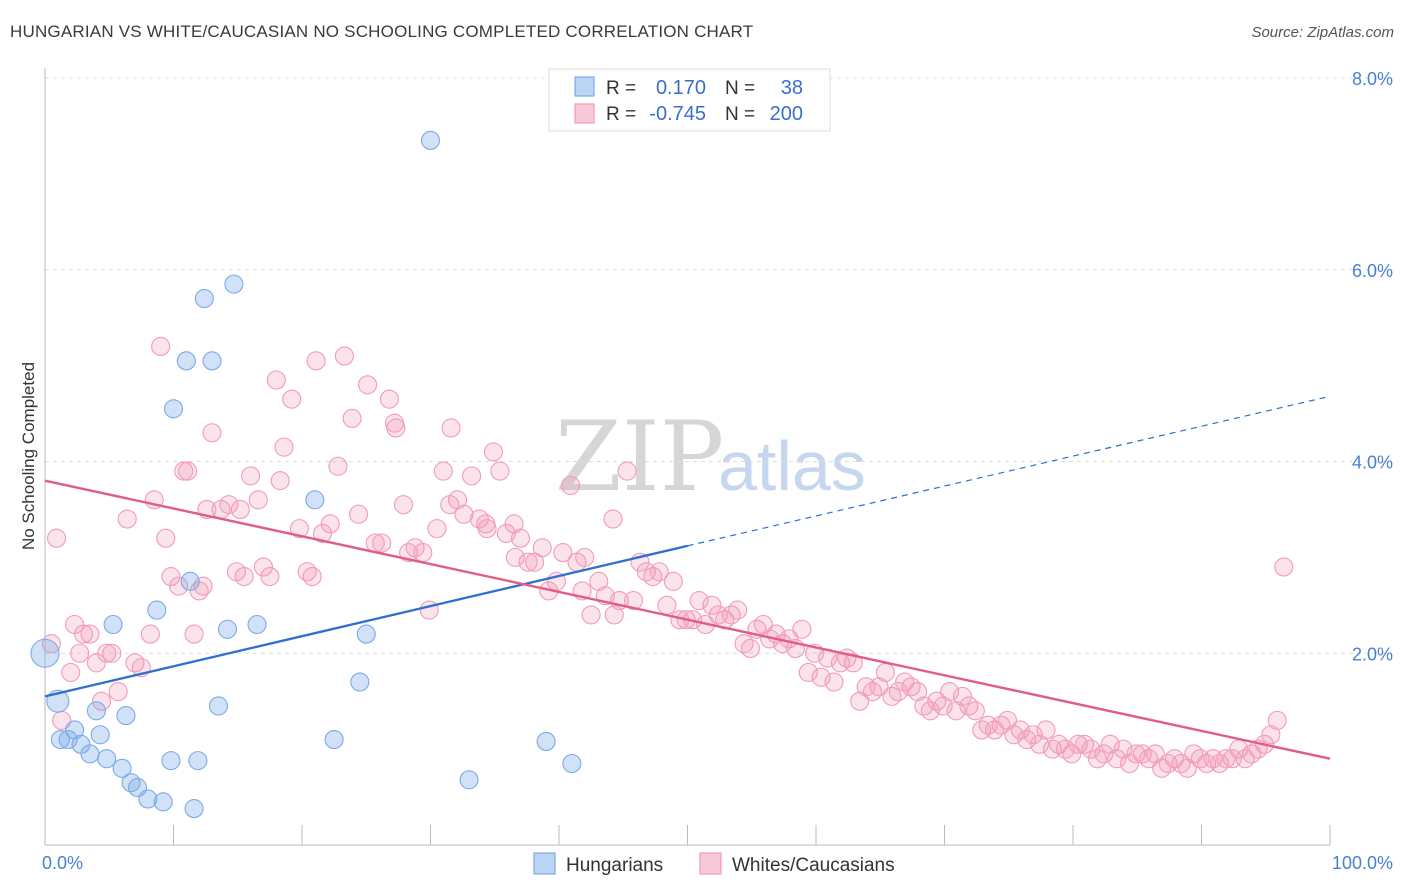 The image size is (1406, 892). I want to click on source-label: Source: ZipAtlas.com, so click(1322, 32).